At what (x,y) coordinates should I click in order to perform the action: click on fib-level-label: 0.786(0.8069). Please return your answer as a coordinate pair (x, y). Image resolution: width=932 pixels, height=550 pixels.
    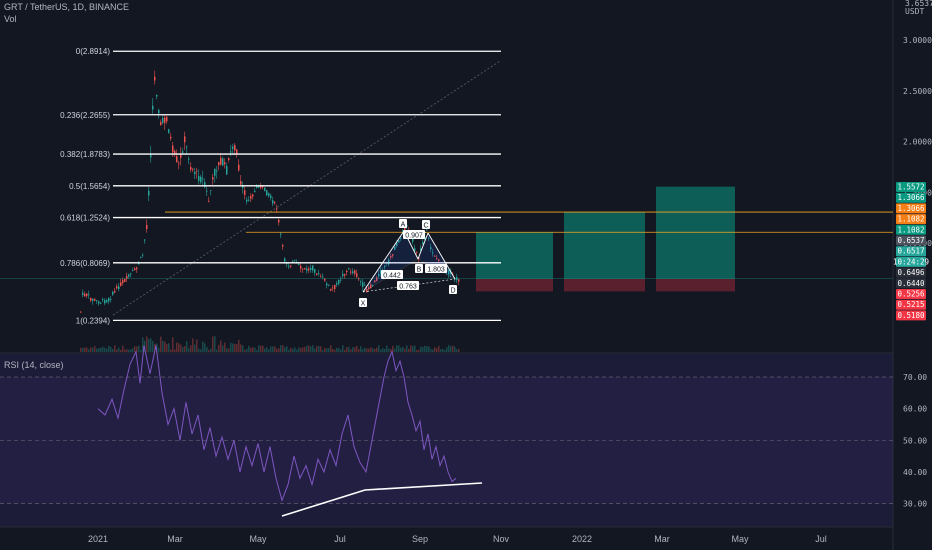
    Looking at the image, I should click on (85, 263).